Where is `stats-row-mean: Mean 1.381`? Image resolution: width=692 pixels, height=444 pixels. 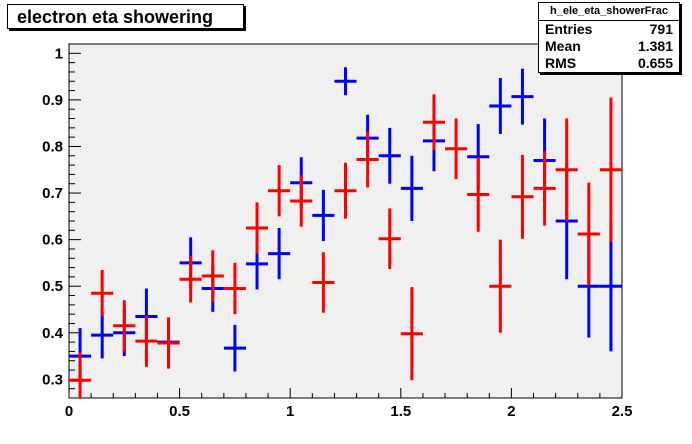 stats-row-mean: Mean 1.381 is located at coordinates (609, 46).